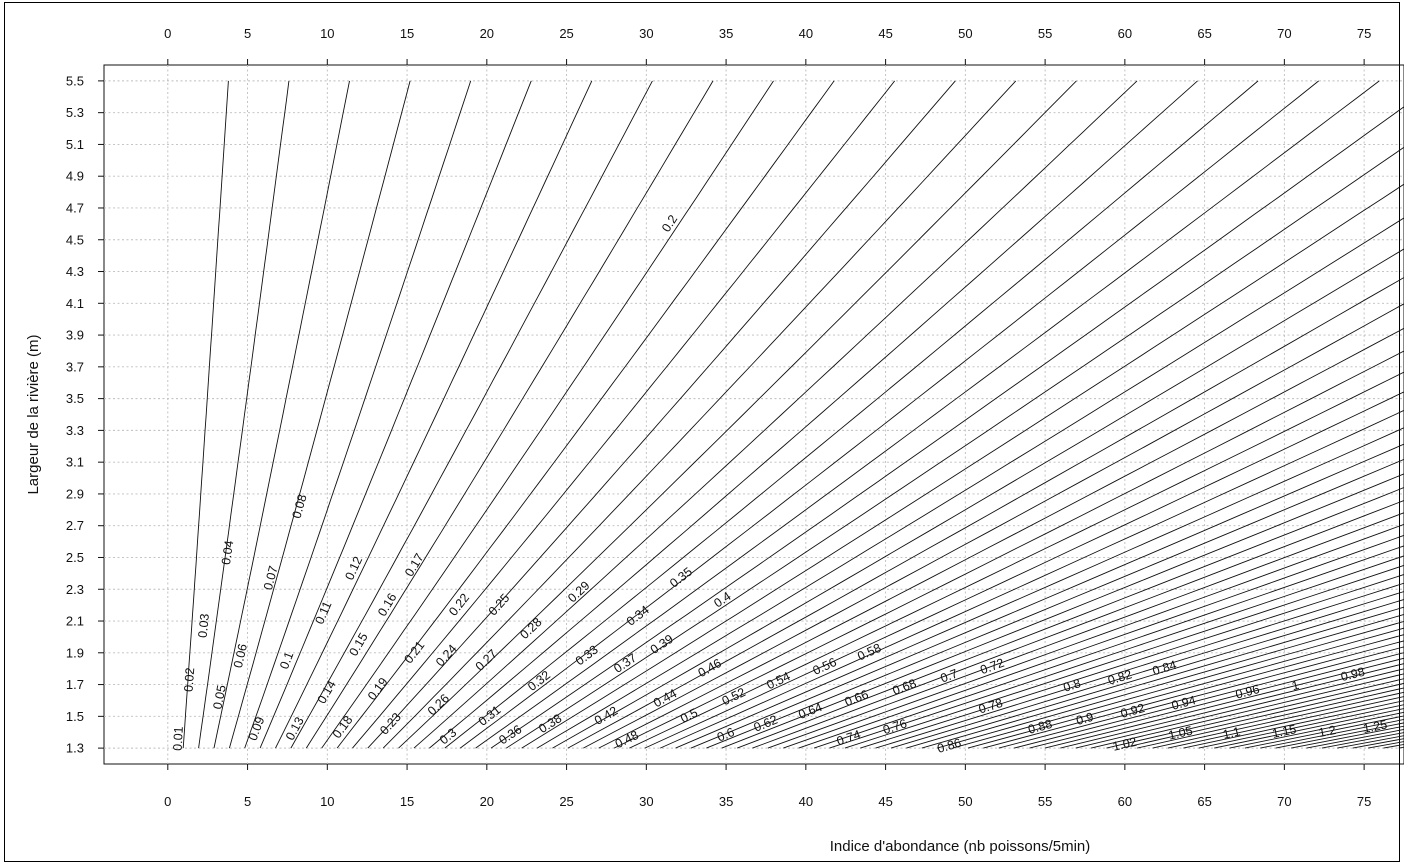 Image resolution: width=1404 pixels, height=866 pixels. Describe the element at coordinates (1370, 414) in the screenshot. I see `contour-line-0.76` at that location.